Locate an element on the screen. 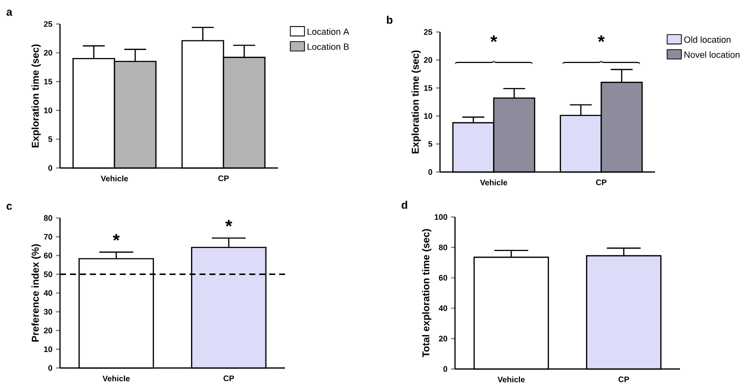 The width and height of the screenshot is (751, 386). chart-title: c is located at coordinates (9, 207).